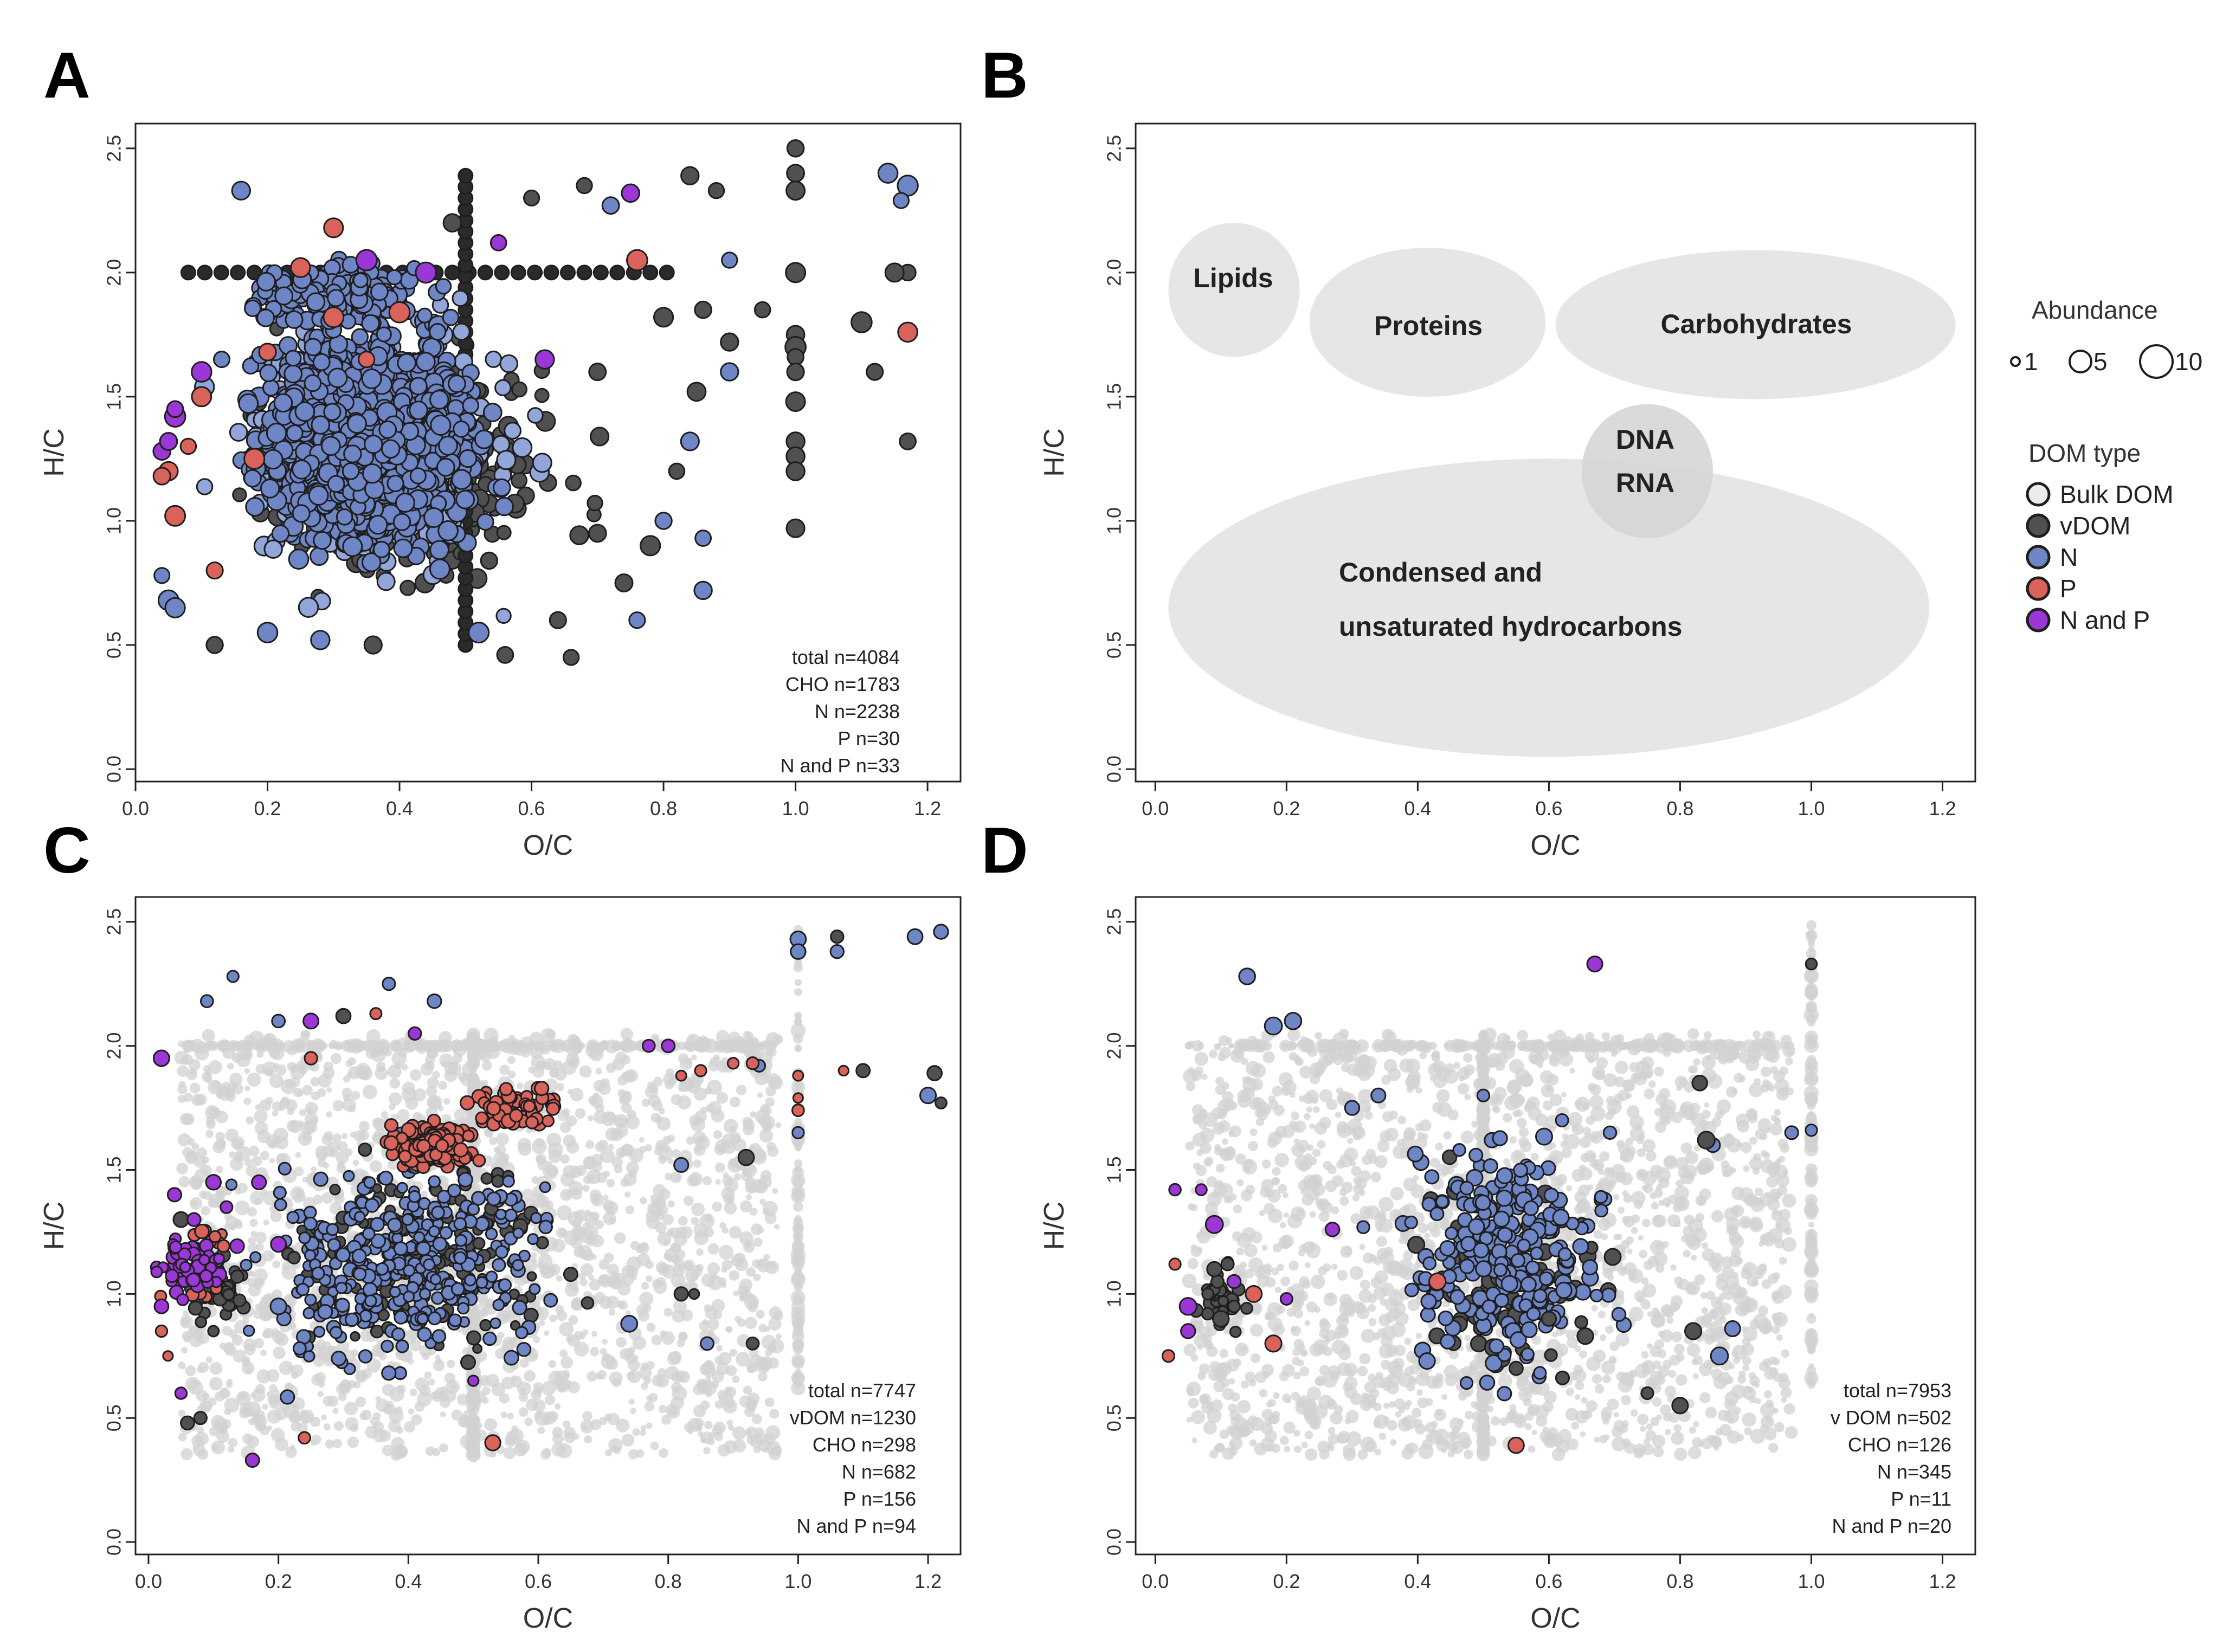 Image resolution: width=2229 pixels, height=1652 pixels. I want to click on legend-dom-vdom-label: vDOM, so click(2095, 526).